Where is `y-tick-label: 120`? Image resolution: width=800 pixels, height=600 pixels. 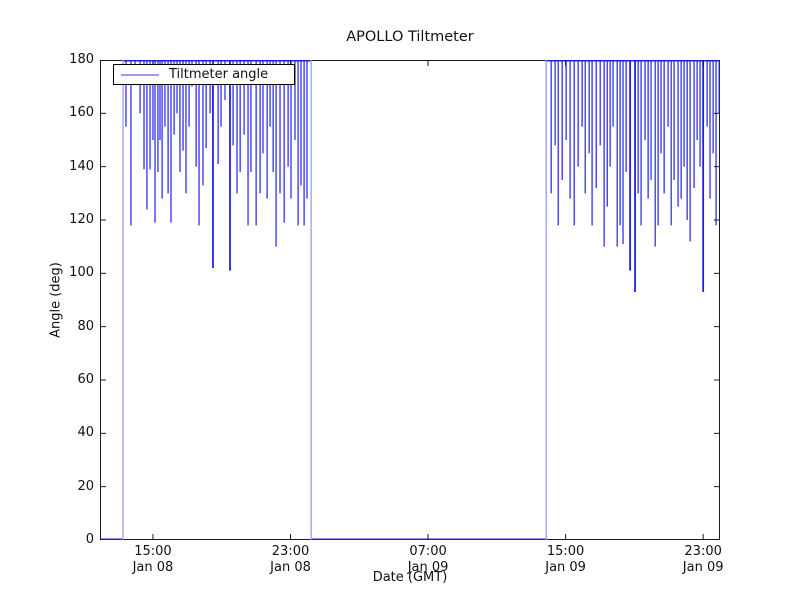 y-tick-label: 120 is located at coordinates (81, 219).